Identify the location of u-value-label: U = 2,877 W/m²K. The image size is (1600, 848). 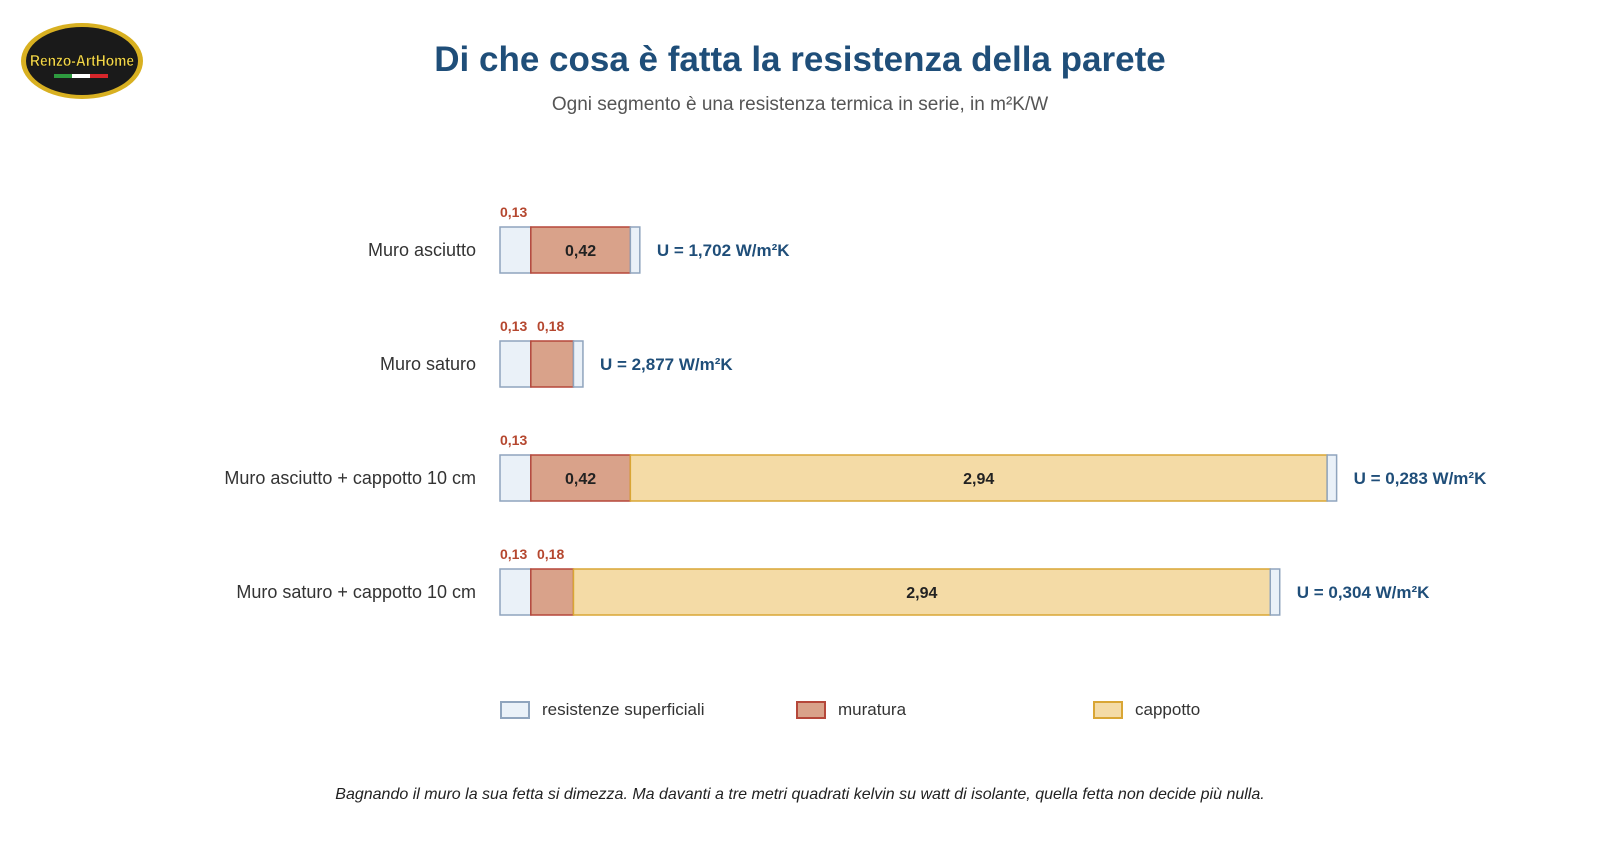
(666, 364).